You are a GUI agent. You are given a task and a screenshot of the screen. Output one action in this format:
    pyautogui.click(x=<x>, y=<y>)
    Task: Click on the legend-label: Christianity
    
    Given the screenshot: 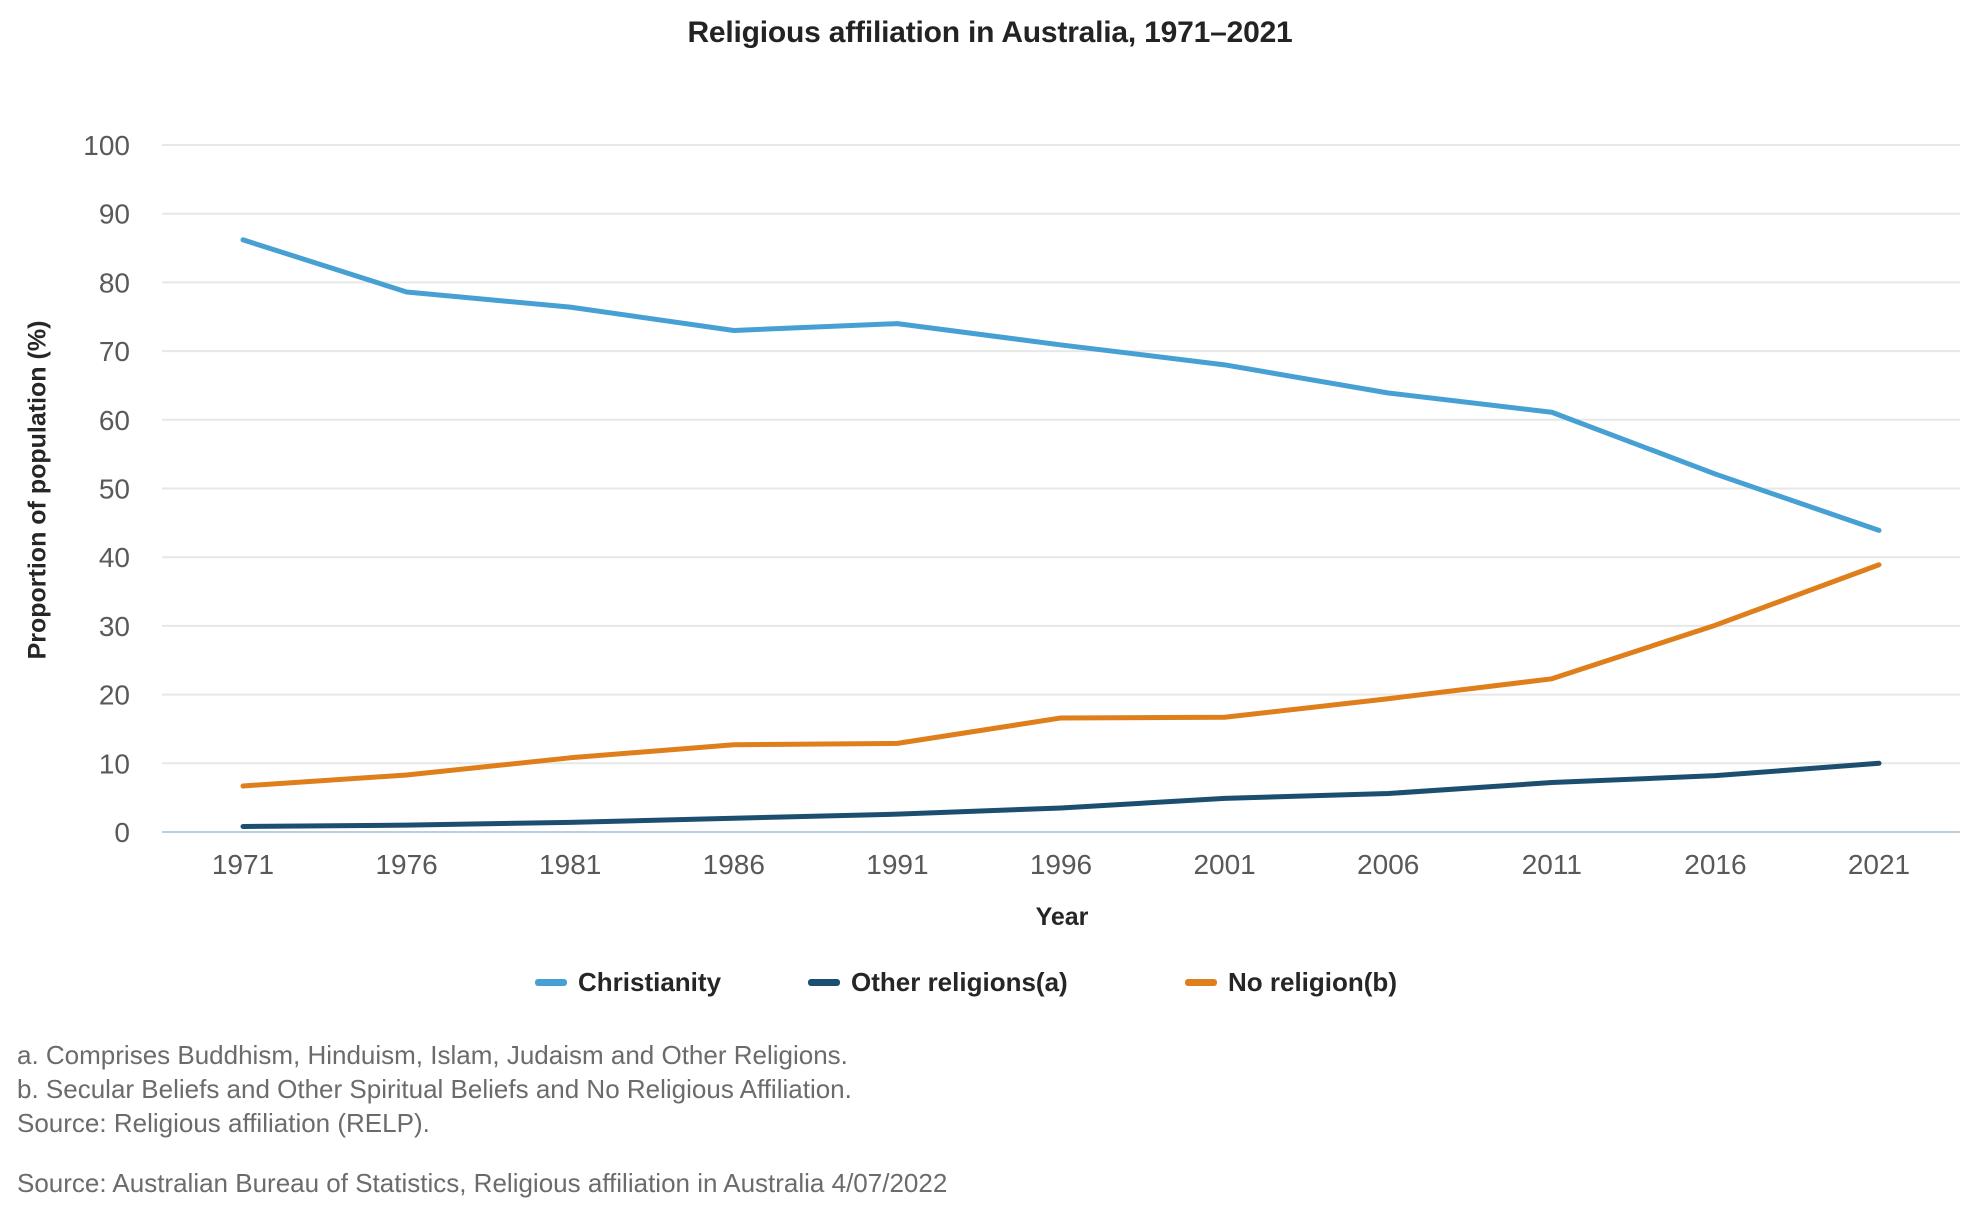 What is the action you would take?
    pyautogui.click(x=650, y=981)
    